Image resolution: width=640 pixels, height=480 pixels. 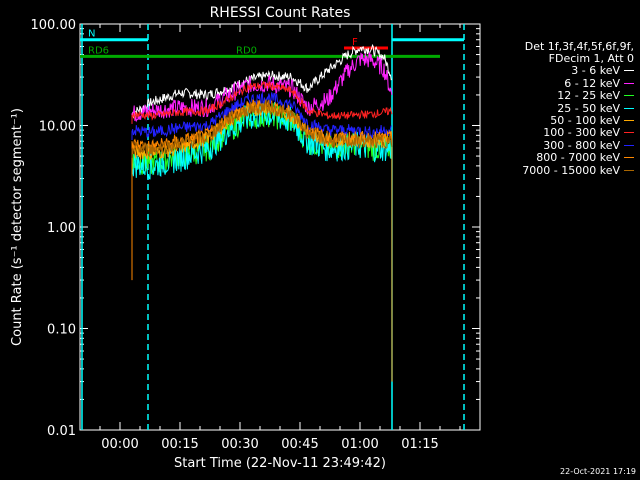 What do you see at coordinates (280, 463) in the screenshot?
I see `x-axis-label: Start Time (22-Nov-11 23:49:42)` at bounding box center [280, 463].